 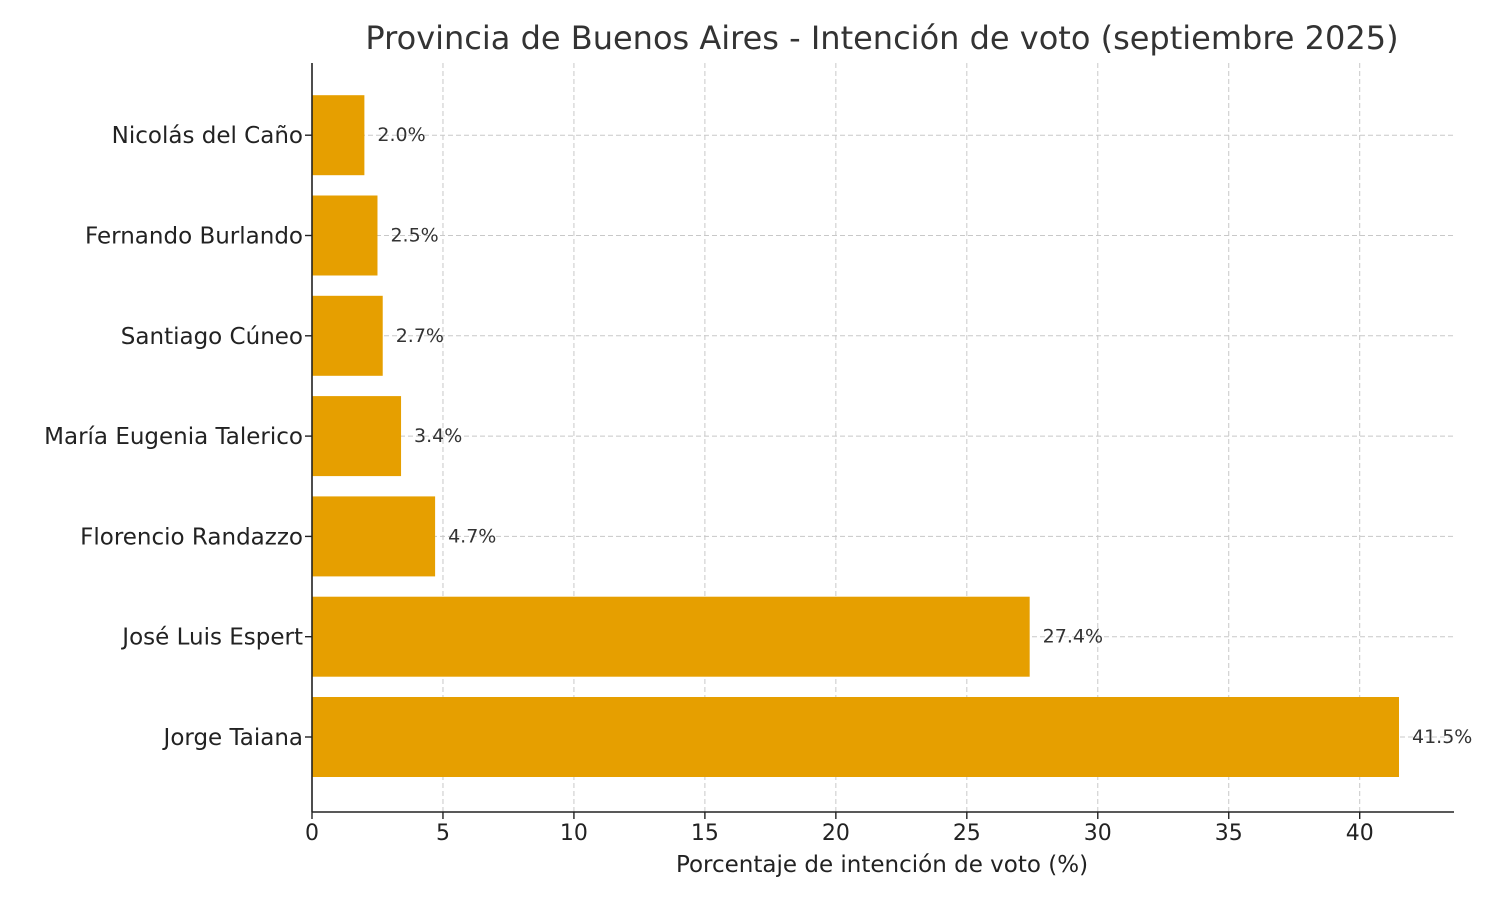 I want to click on data-label: 4.7%, so click(x=472, y=536).